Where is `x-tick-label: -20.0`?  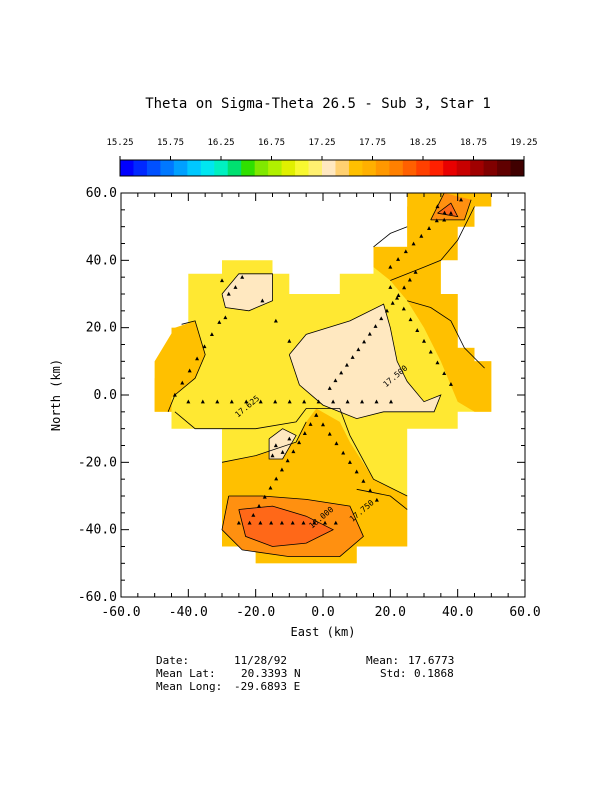
x-tick-label: -20.0 is located at coordinates (255, 612).